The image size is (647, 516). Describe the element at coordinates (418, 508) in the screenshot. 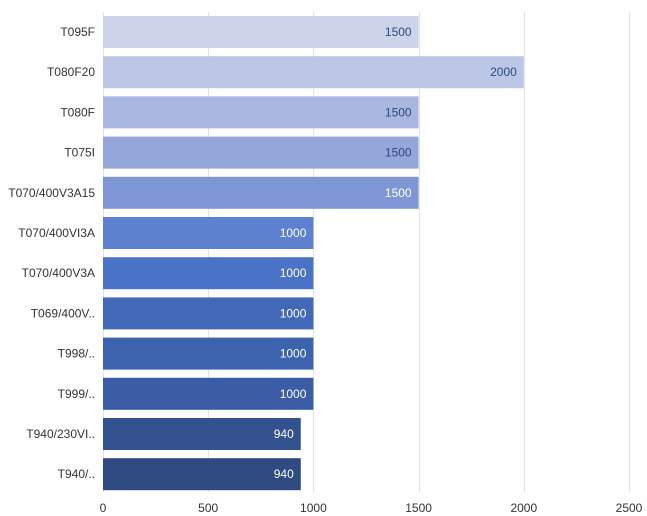

I see `x-tick-label: 1500` at that location.